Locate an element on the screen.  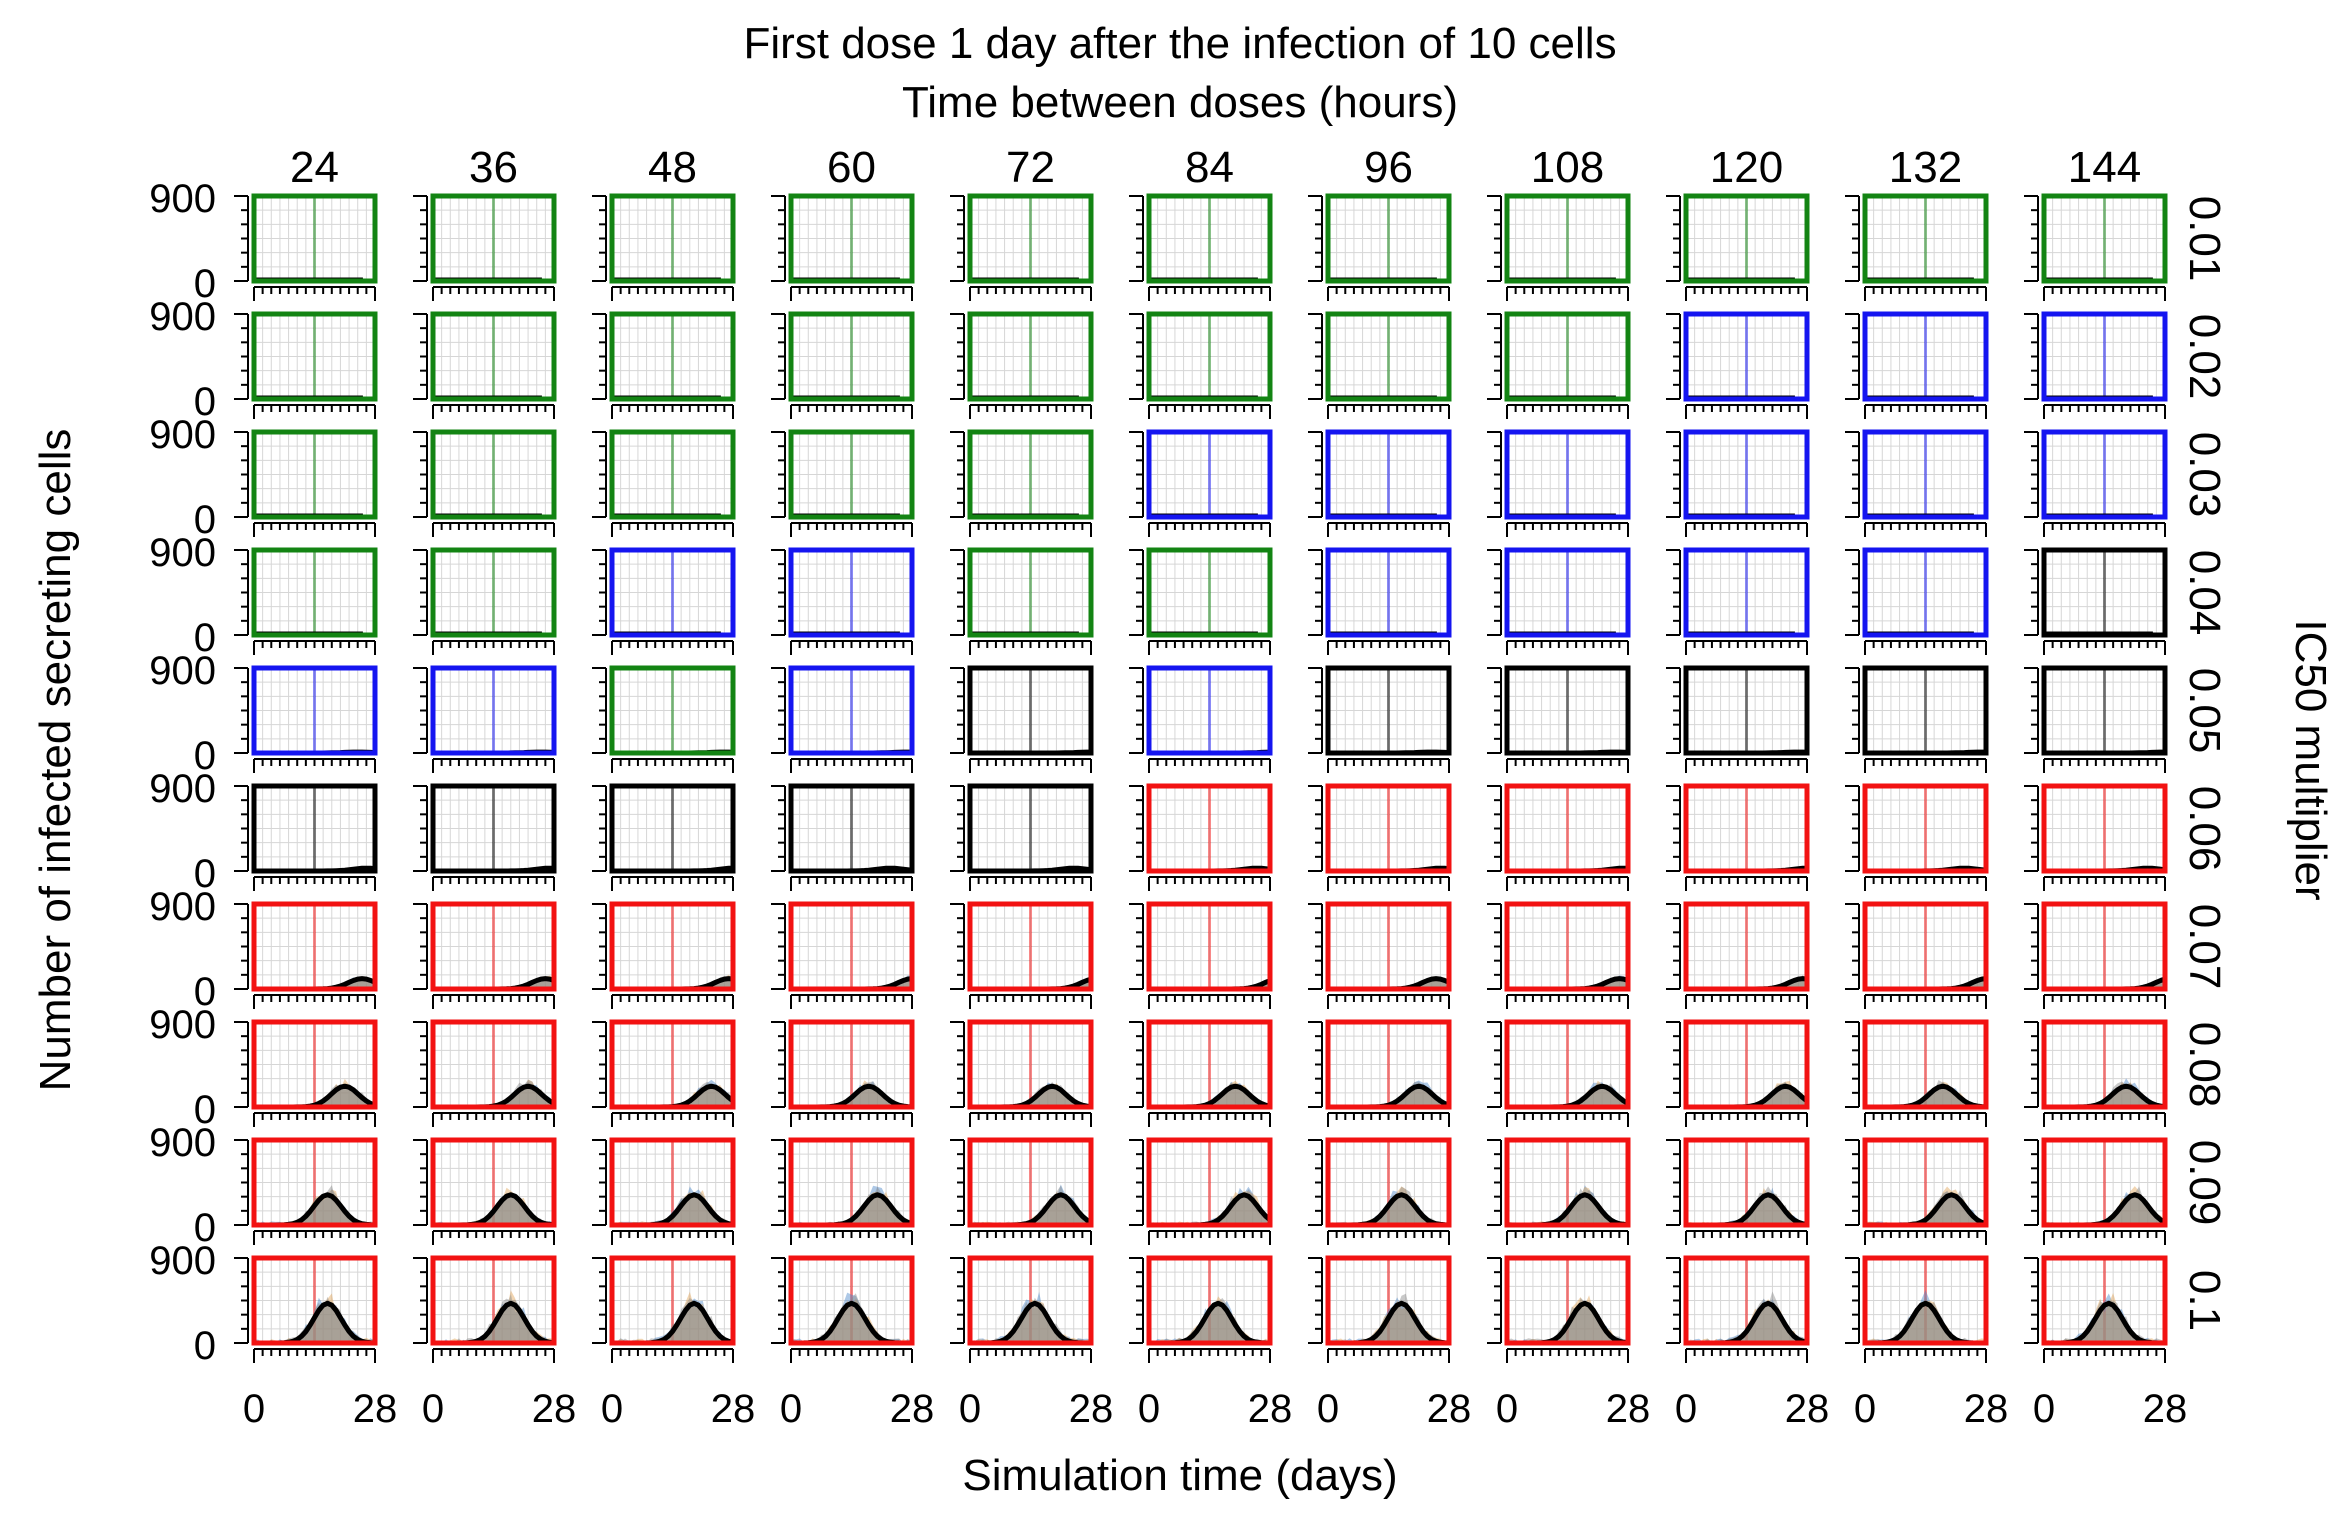
panel-frame-0.02-120 is located at coordinates (1746, 356).